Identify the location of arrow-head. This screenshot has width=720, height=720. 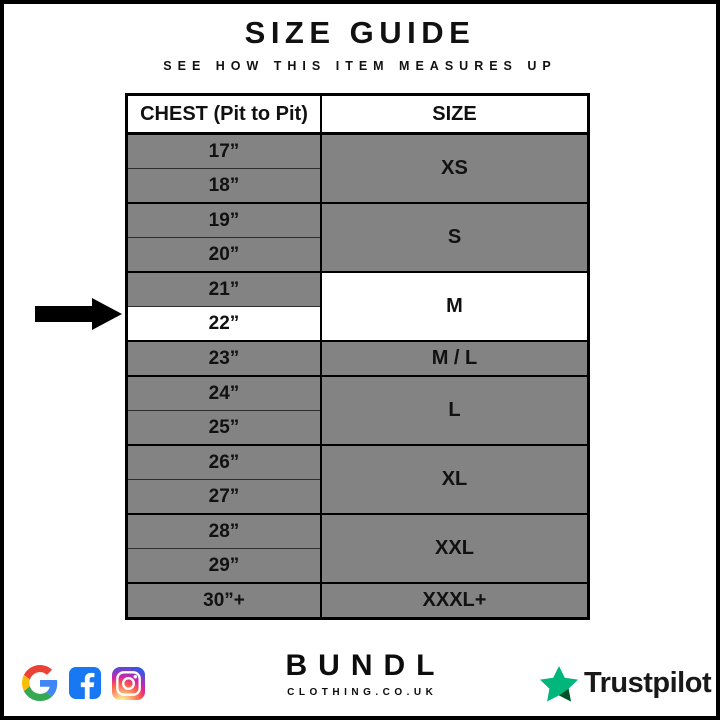
(107, 314).